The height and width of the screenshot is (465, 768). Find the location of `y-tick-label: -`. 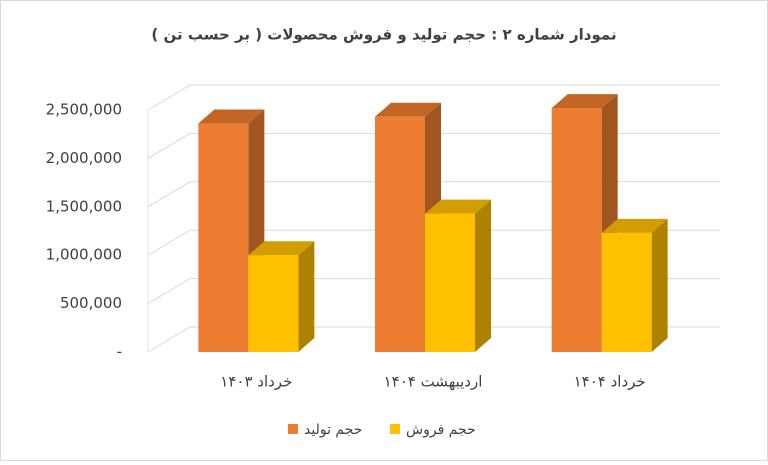

y-tick-label: - is located at coordinates (119, 352).